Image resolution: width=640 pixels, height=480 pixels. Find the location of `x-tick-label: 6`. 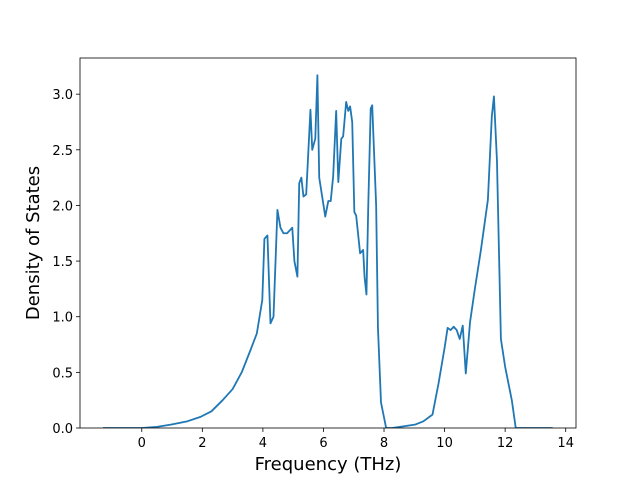

x-tick-label: 6 is located at coordinates (323, 443).